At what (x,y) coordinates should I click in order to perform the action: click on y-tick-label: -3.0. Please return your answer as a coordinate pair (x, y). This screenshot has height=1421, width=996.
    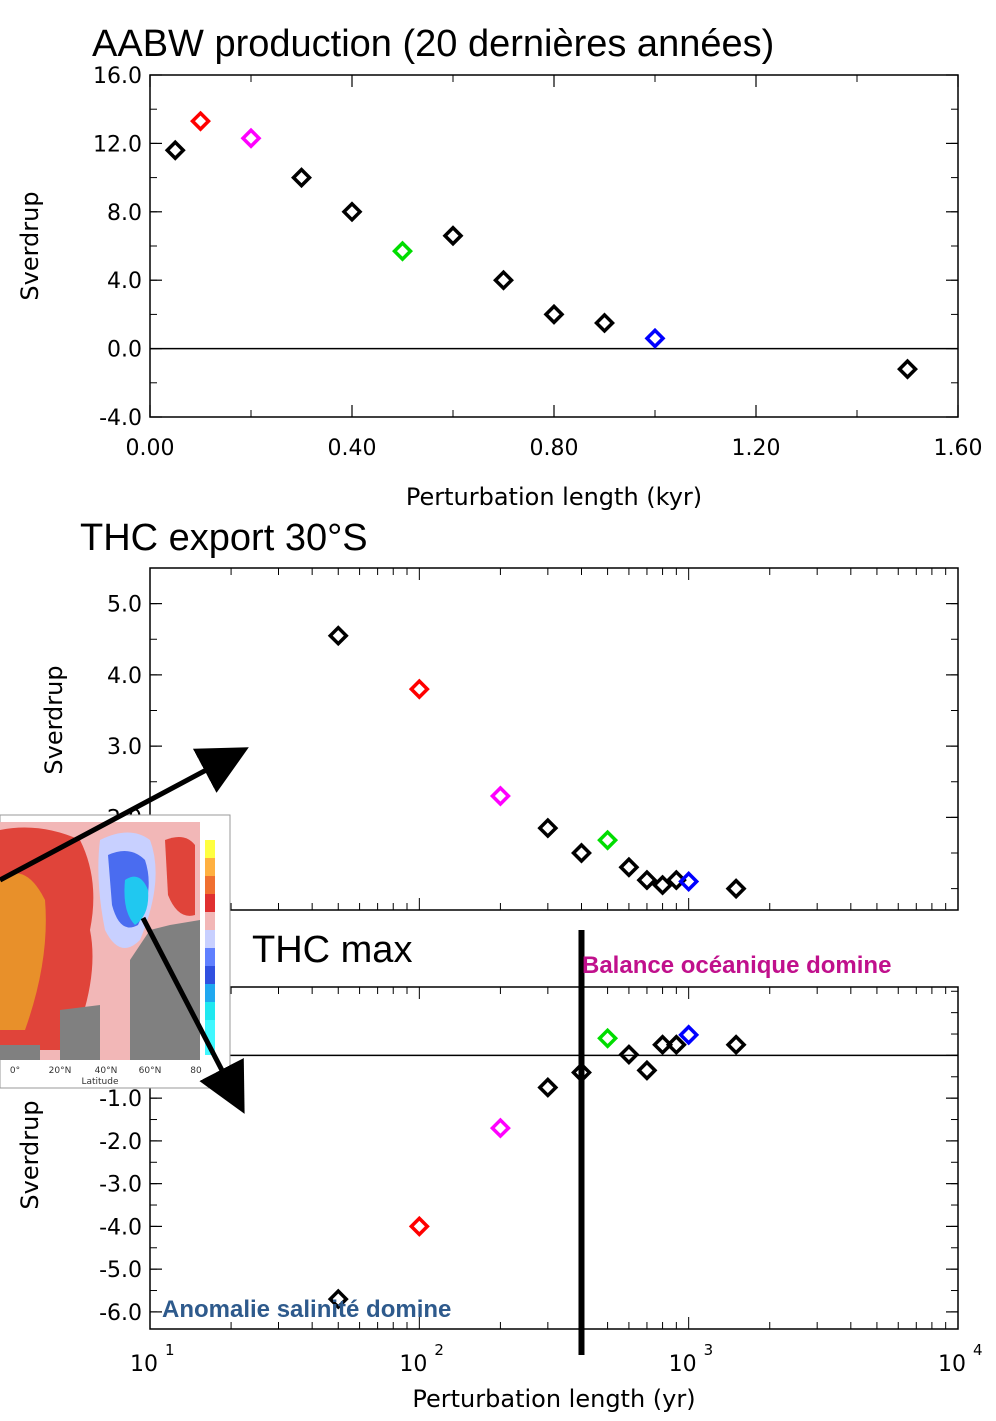
    Looking at the image, I should click on (120, 1185).